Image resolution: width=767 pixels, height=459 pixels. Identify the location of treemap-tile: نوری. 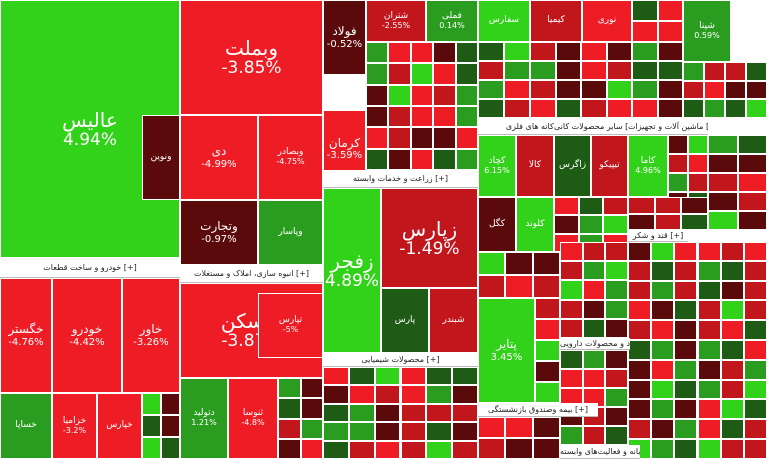
(607, 21).